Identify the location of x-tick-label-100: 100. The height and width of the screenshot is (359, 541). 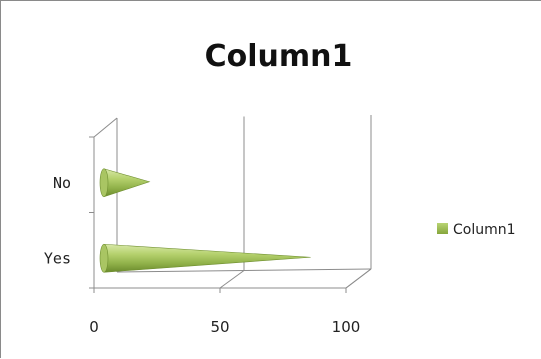
(346, 327).